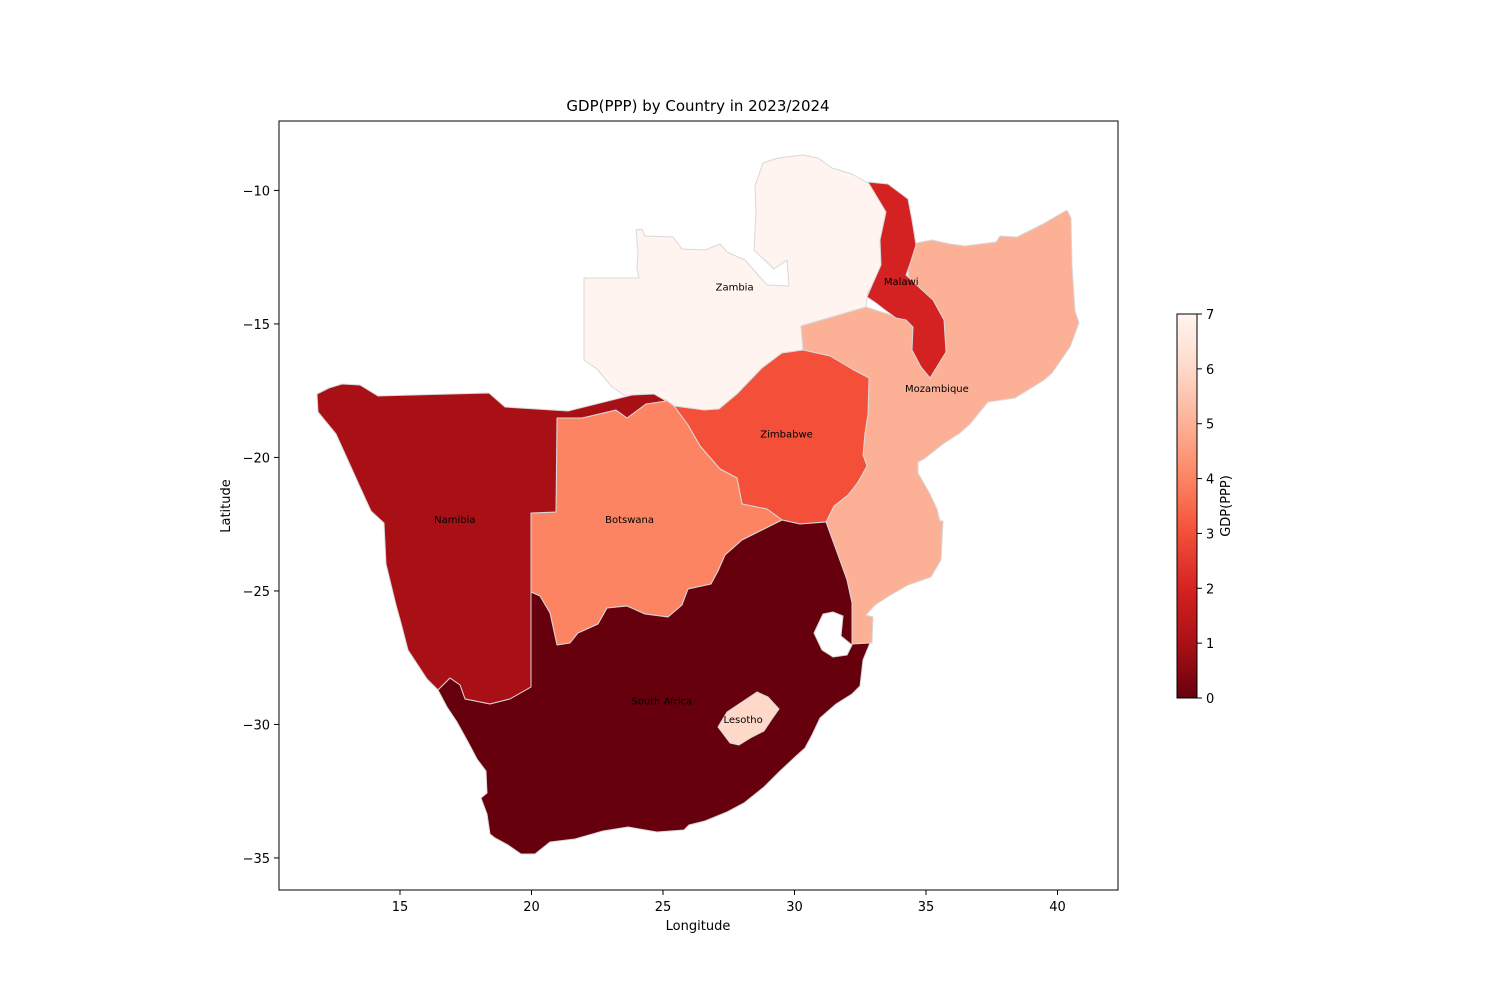 The height and width of the screenshot is (1004, 1500). I want to click on country-label-botswana: Botswana, so click(629, 520).